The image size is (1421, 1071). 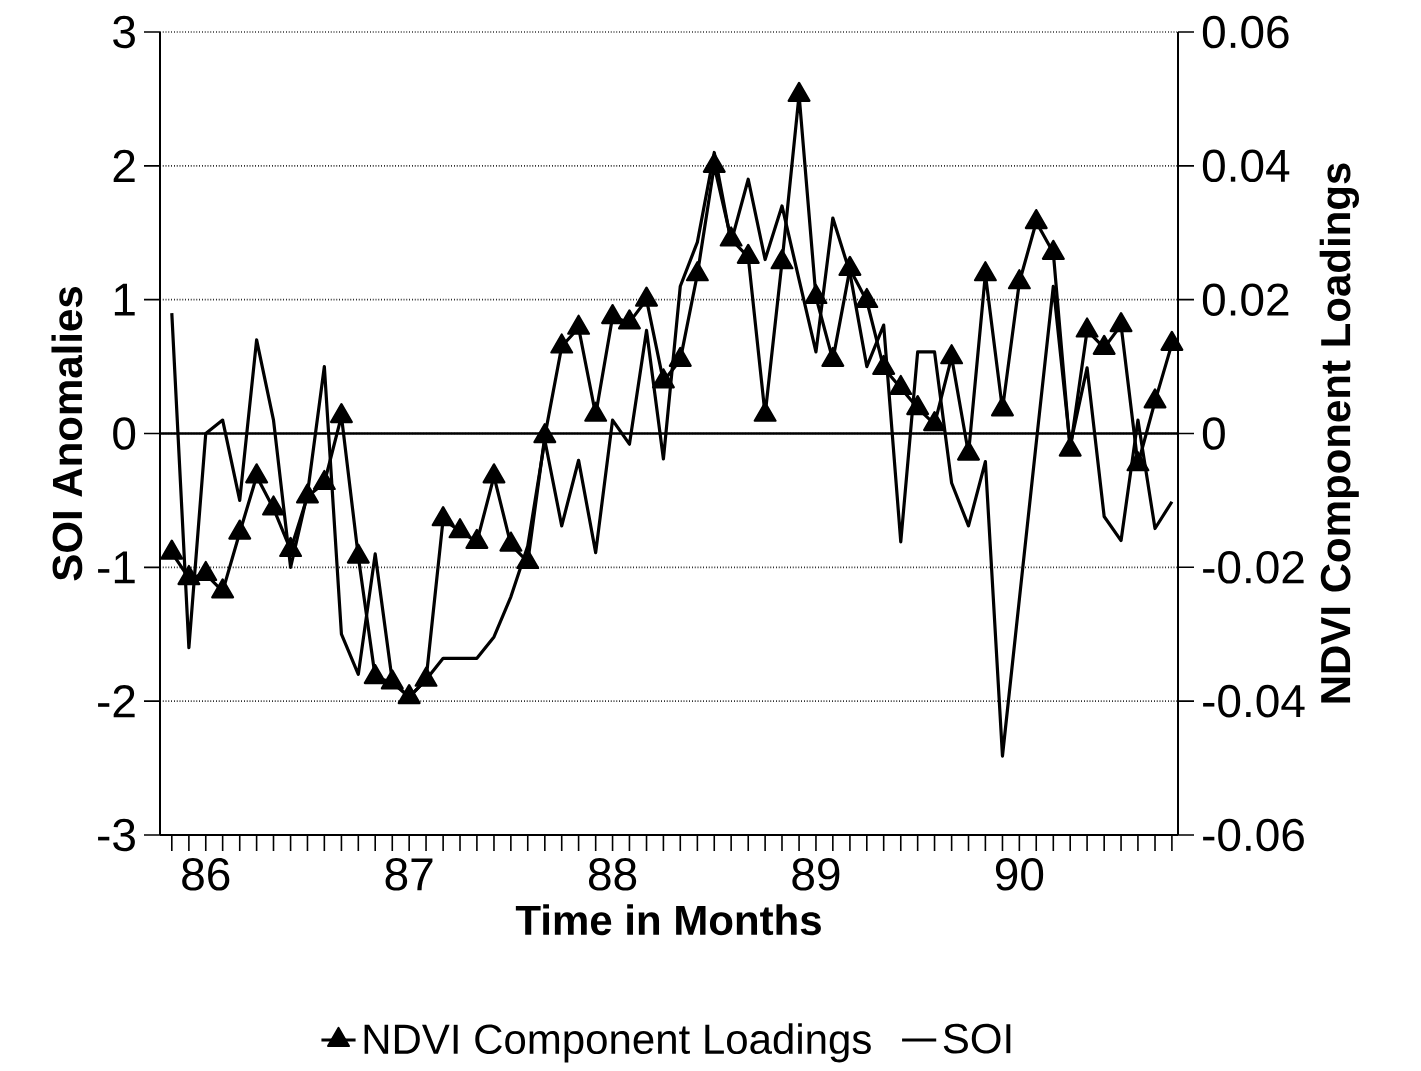 I want to click on y2-tick-label: 0.02, so click(x=1245, y=299).